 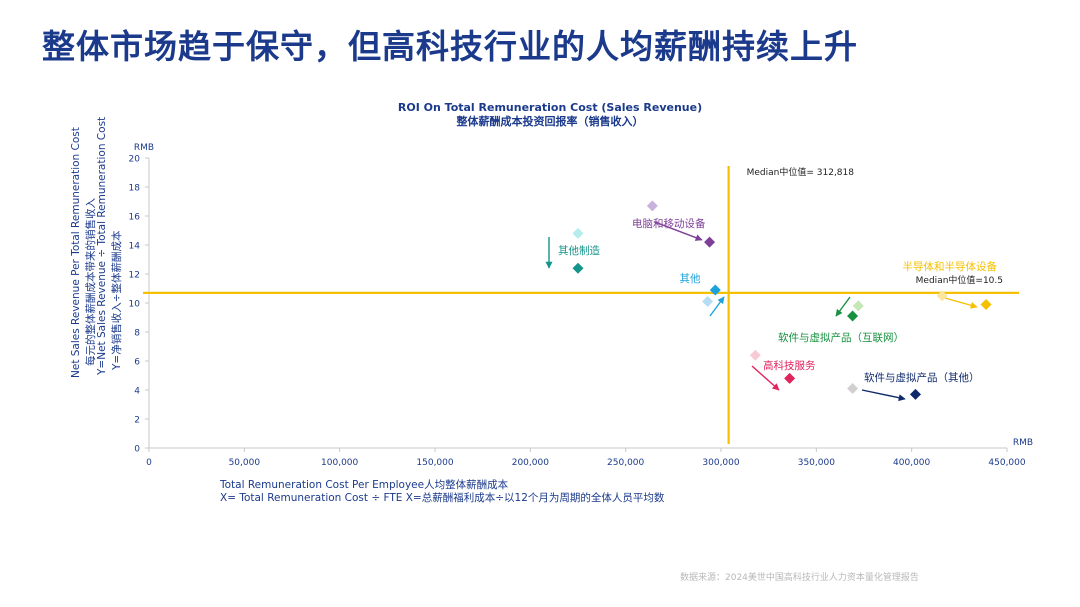 What do you see at coordinates (950, 266) in the screenshot?
I see `series-4-label: 半导体和半导体设备` at bounding box center [950, 266].